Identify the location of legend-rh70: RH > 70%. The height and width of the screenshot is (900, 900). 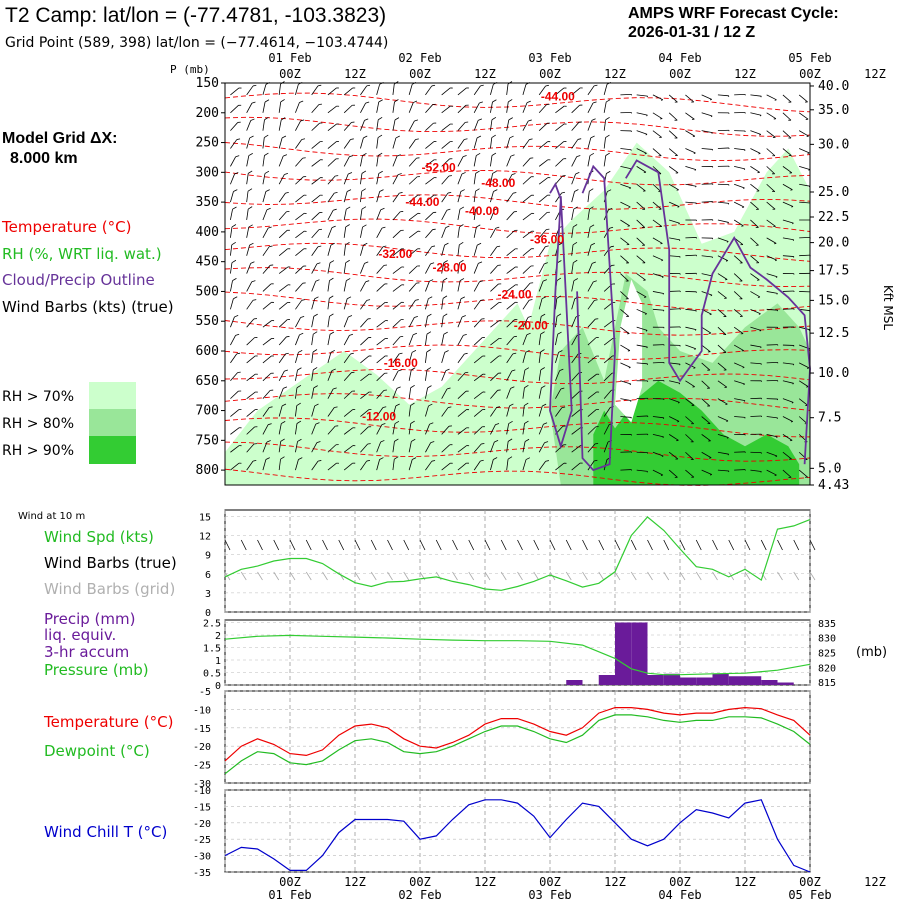
(38, 397).